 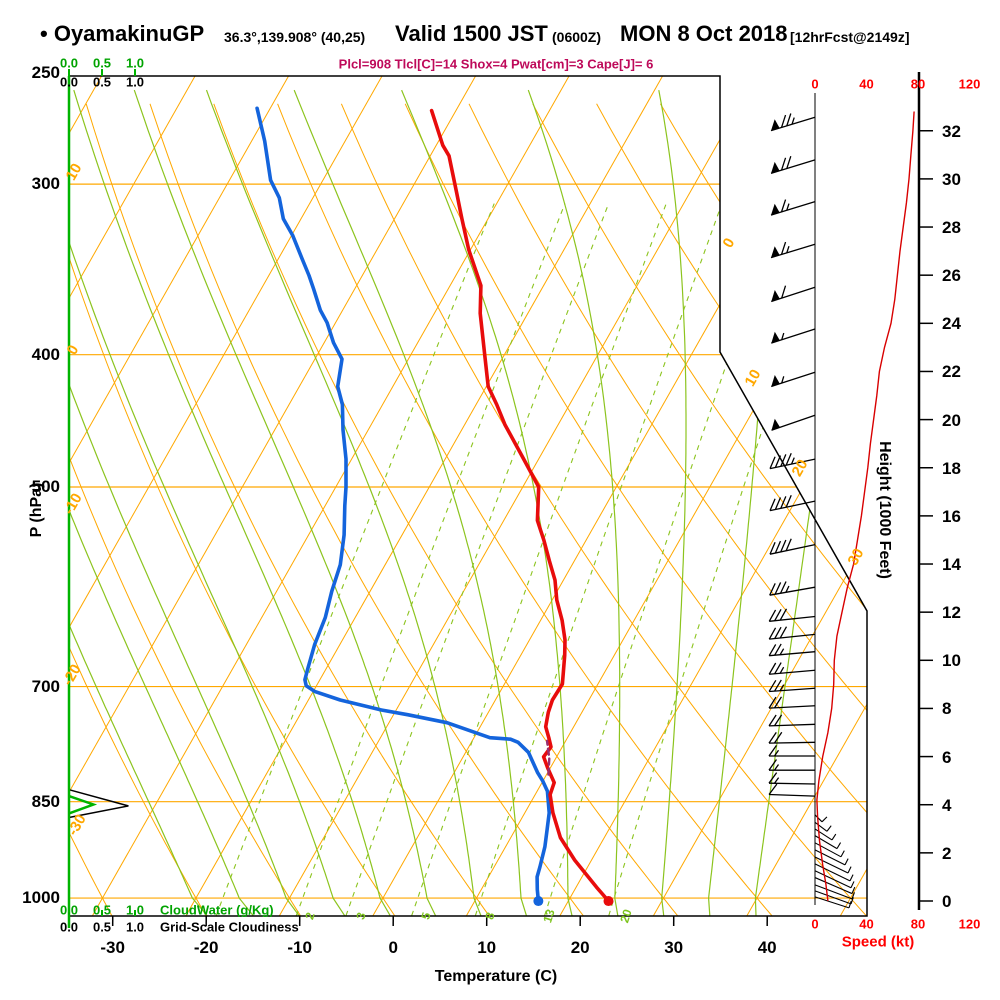 I want to click on speed-tick-label-top: 80, so click(x=918, y=84).